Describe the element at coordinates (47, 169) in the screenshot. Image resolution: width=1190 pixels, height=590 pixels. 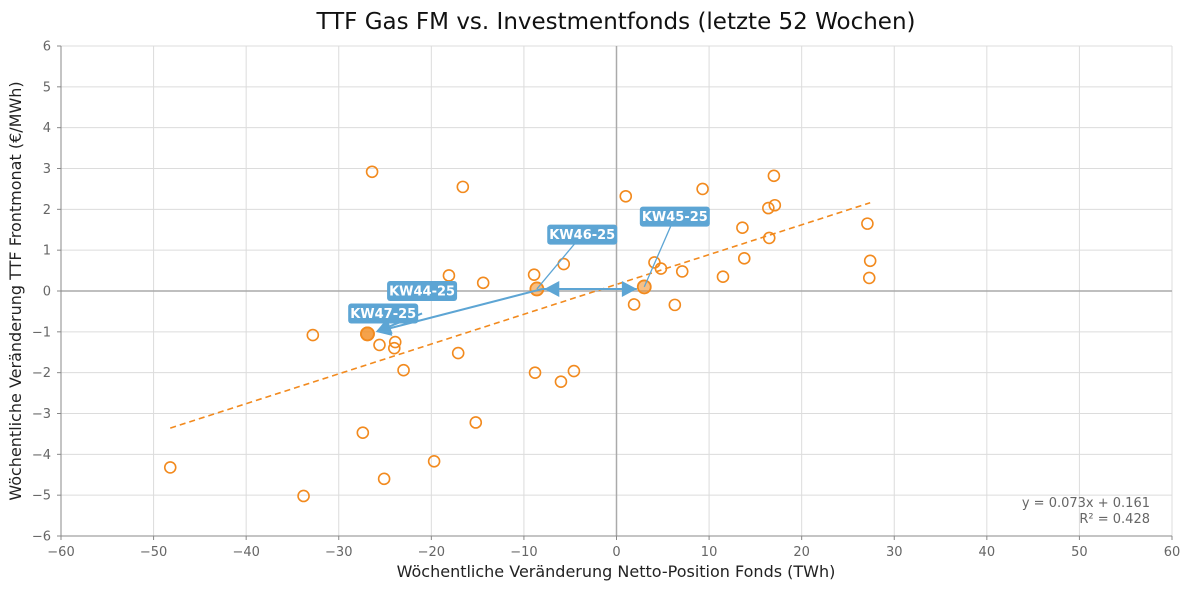
I see `y-tick-label: 3` at that location.